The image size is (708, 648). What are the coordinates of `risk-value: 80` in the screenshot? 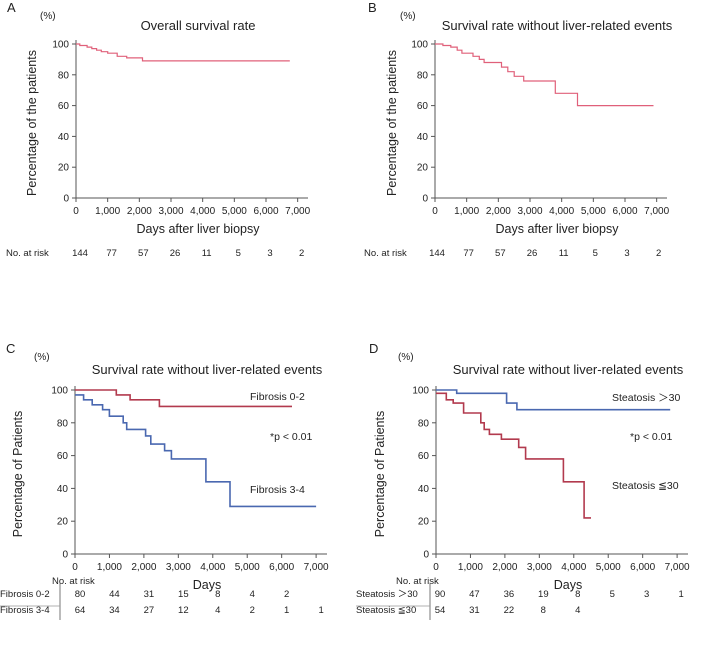 It's located at (80, 594).